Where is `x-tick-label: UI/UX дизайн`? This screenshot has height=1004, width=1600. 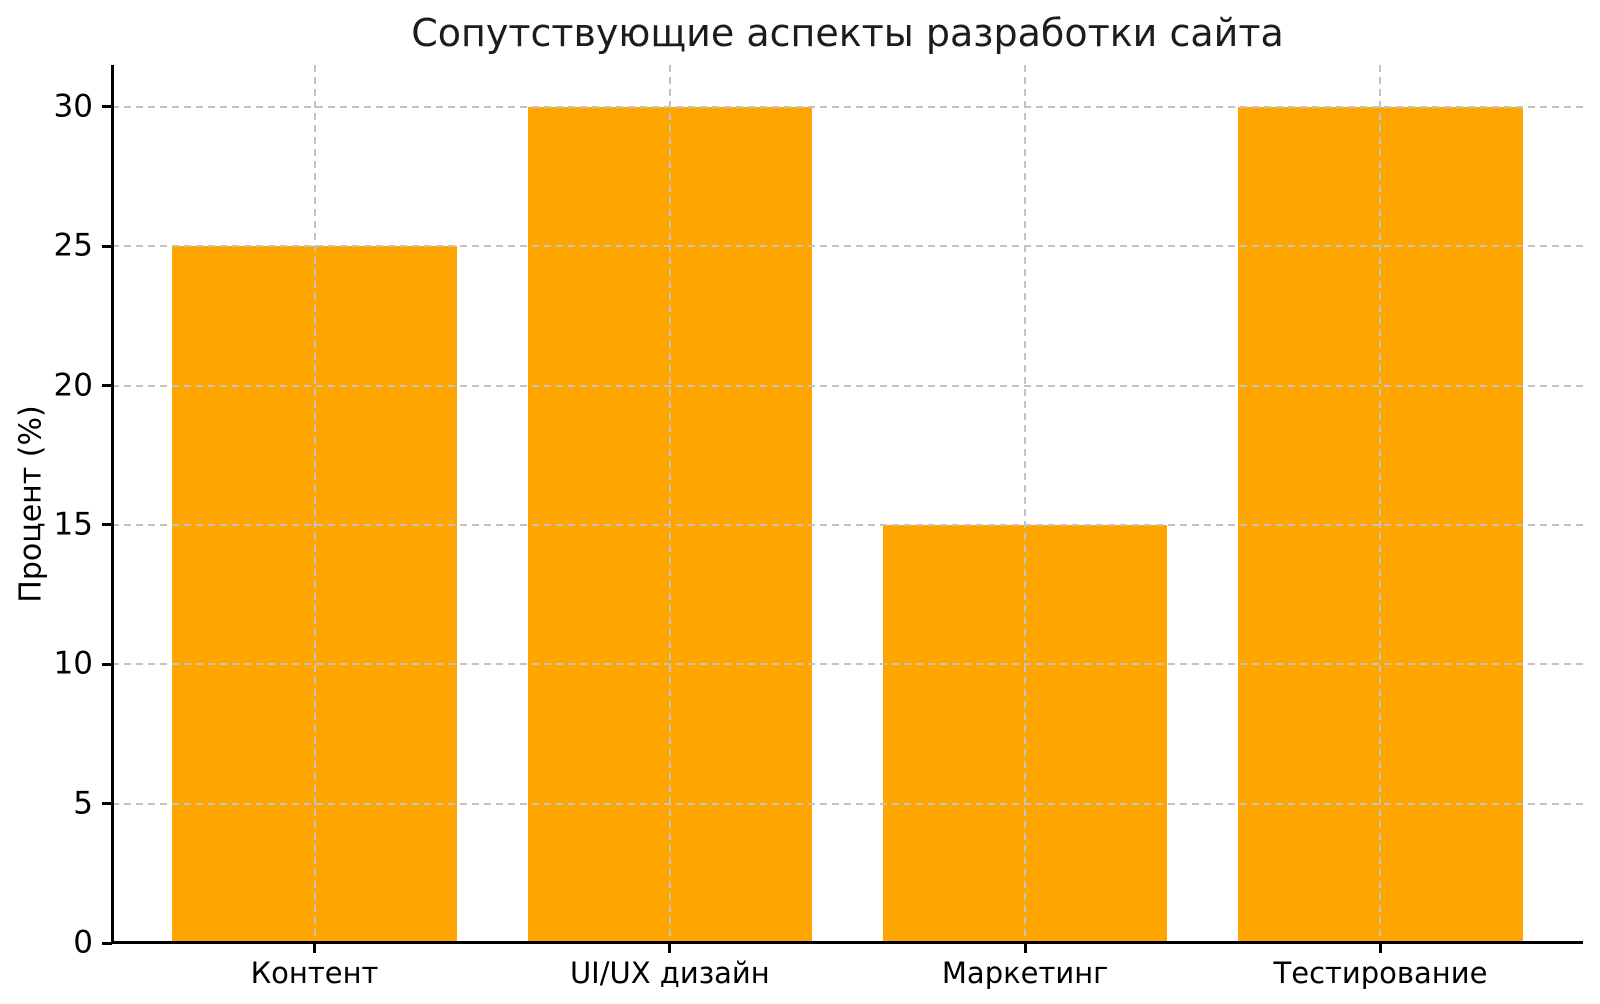
x-tick-label: UI/UX дизайн is located at coordinates (669, 973).